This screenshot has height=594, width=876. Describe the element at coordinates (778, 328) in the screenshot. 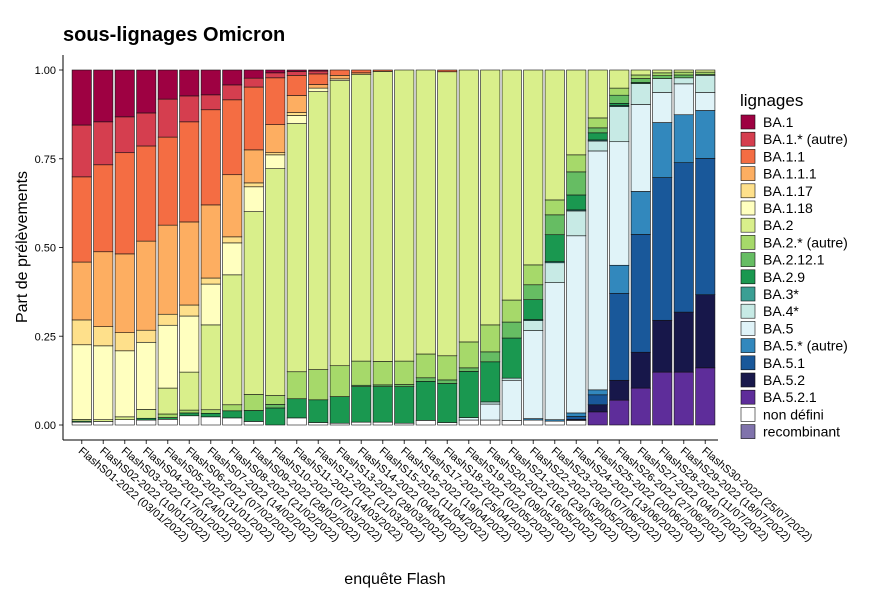

I see `legend-label: BA.5` at that location.